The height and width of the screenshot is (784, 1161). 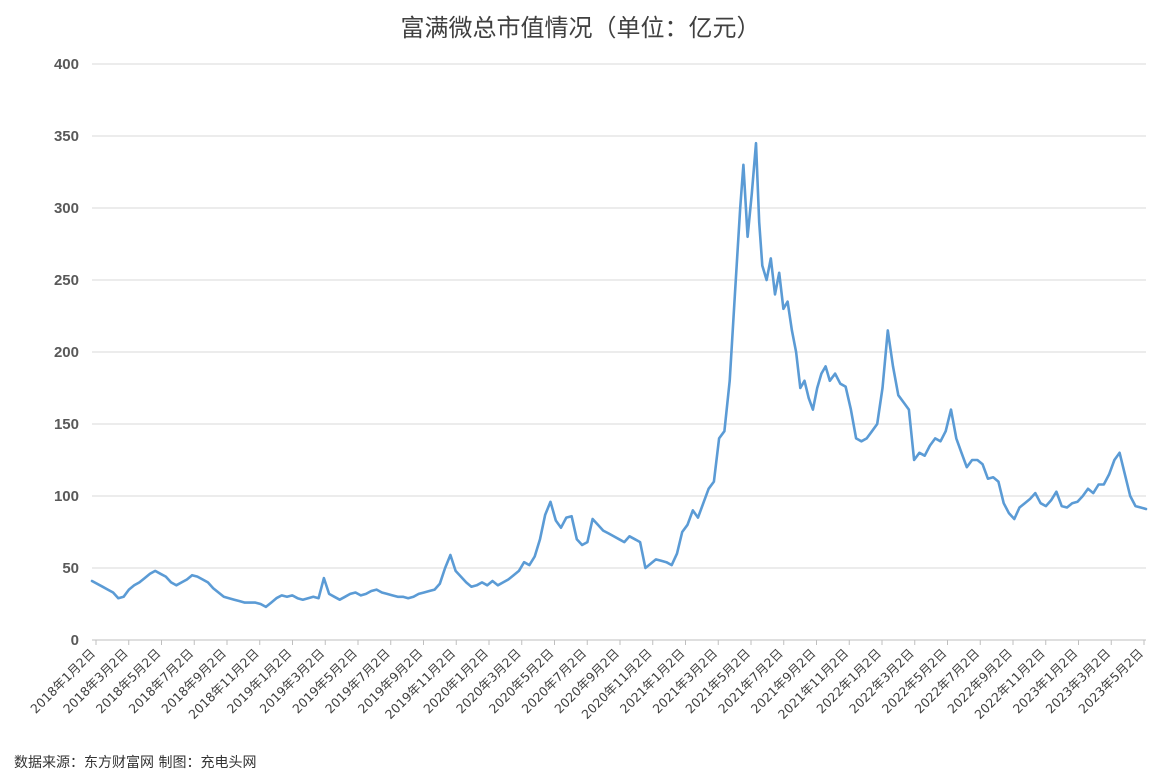 I want to click on source-note: 数据来源：东方财富网 制图：充电头网, so click(x=135, y=763).